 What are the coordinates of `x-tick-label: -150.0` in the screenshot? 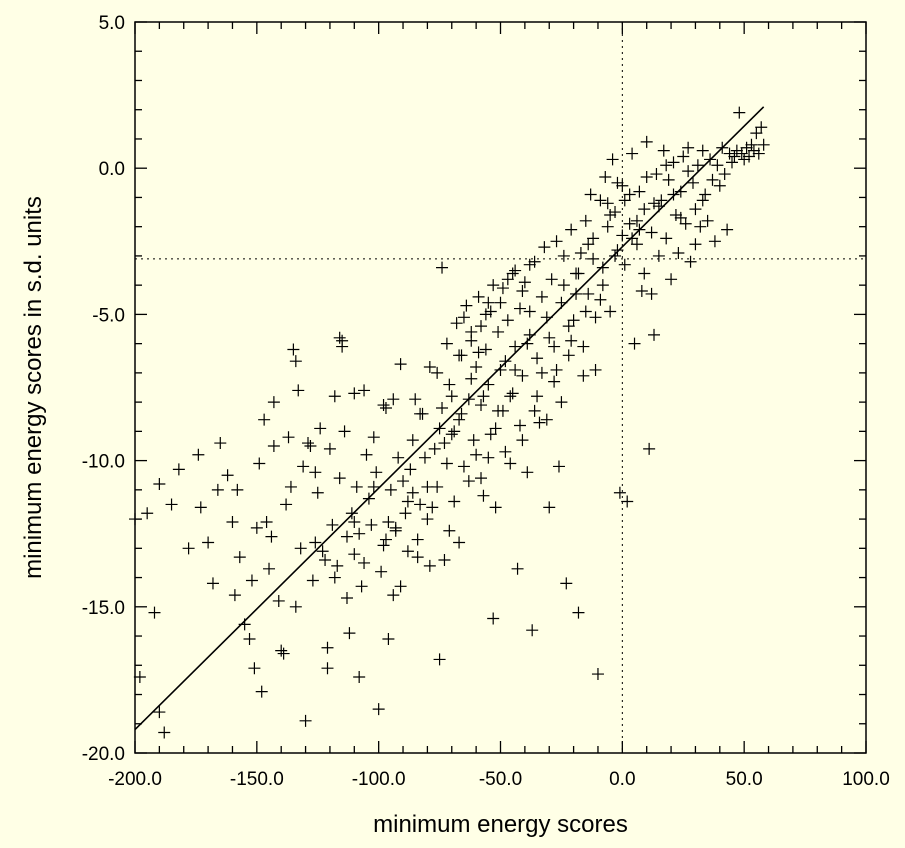 It's located at (257, 779).